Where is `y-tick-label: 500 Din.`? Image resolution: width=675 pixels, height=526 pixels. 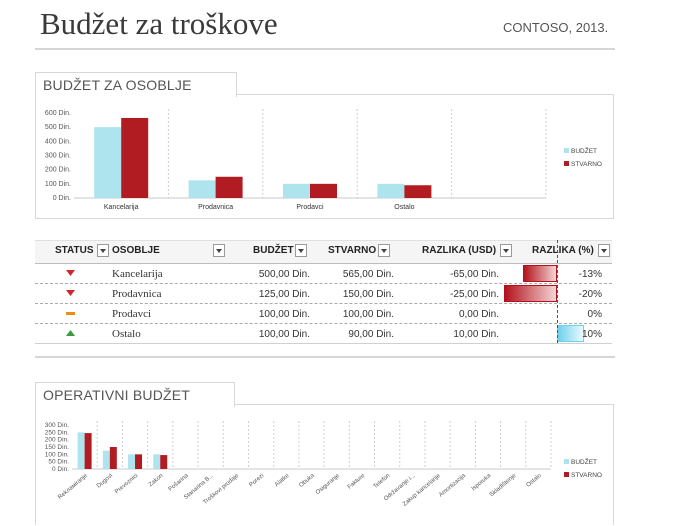 y-tick-label: 500 Din. is located at coordinates (58, 127).